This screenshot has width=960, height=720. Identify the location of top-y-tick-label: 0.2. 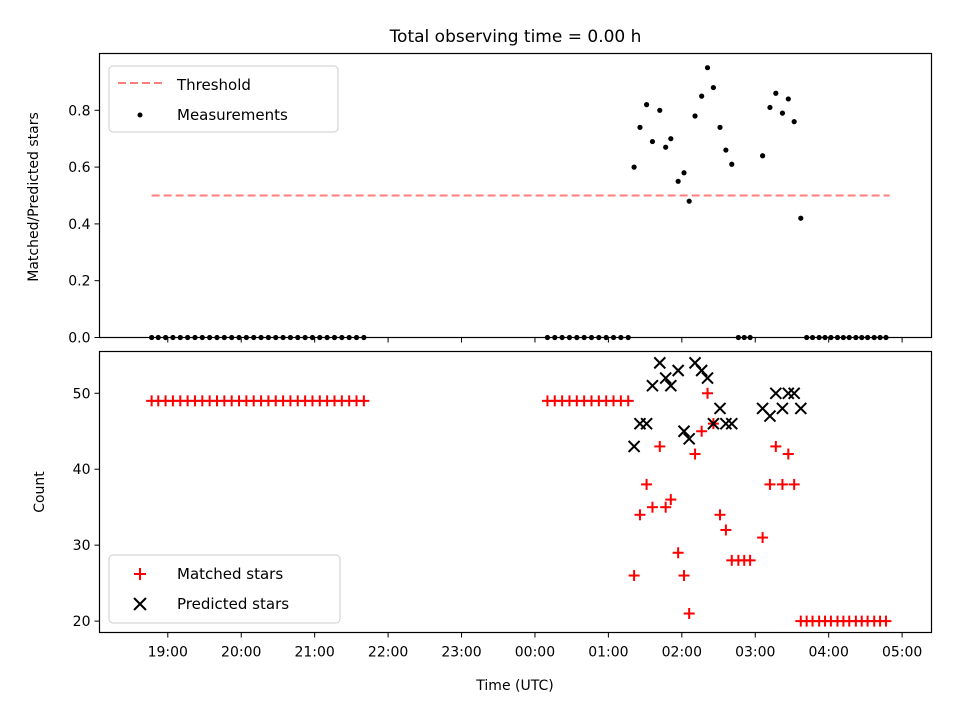
(79, 282).